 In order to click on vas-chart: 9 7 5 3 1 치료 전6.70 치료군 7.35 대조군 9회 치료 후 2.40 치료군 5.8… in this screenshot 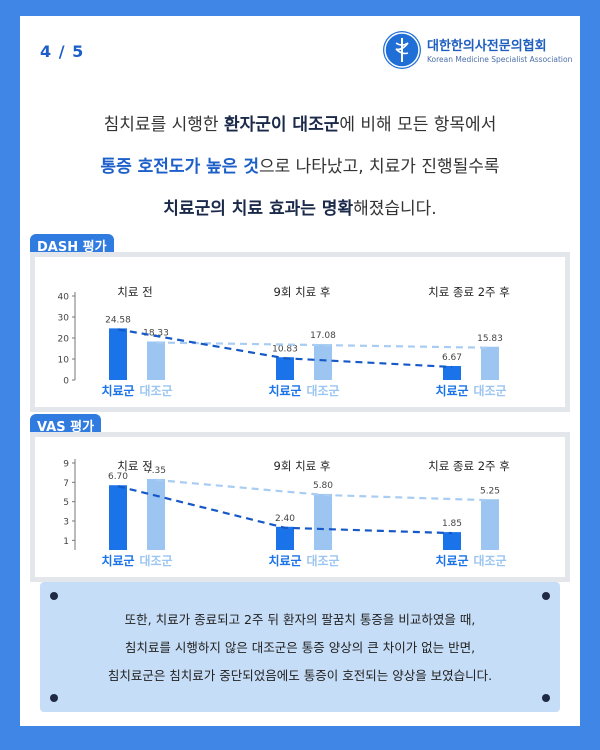, I will do `click(286, 513)`.